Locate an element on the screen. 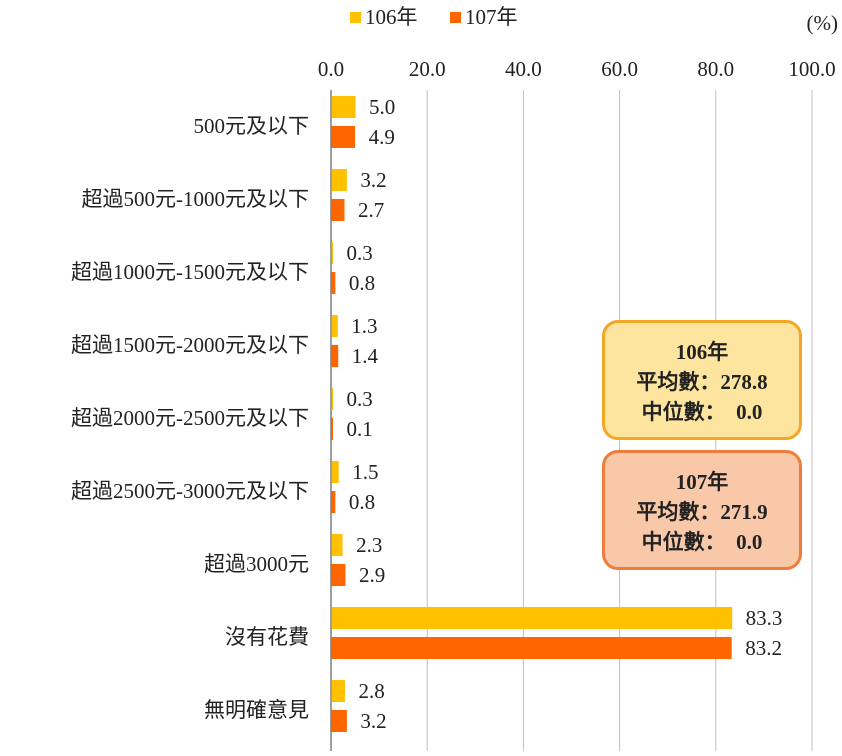  stats-106-mean: 平均數：278.8 is located at coordinates (702, 382).